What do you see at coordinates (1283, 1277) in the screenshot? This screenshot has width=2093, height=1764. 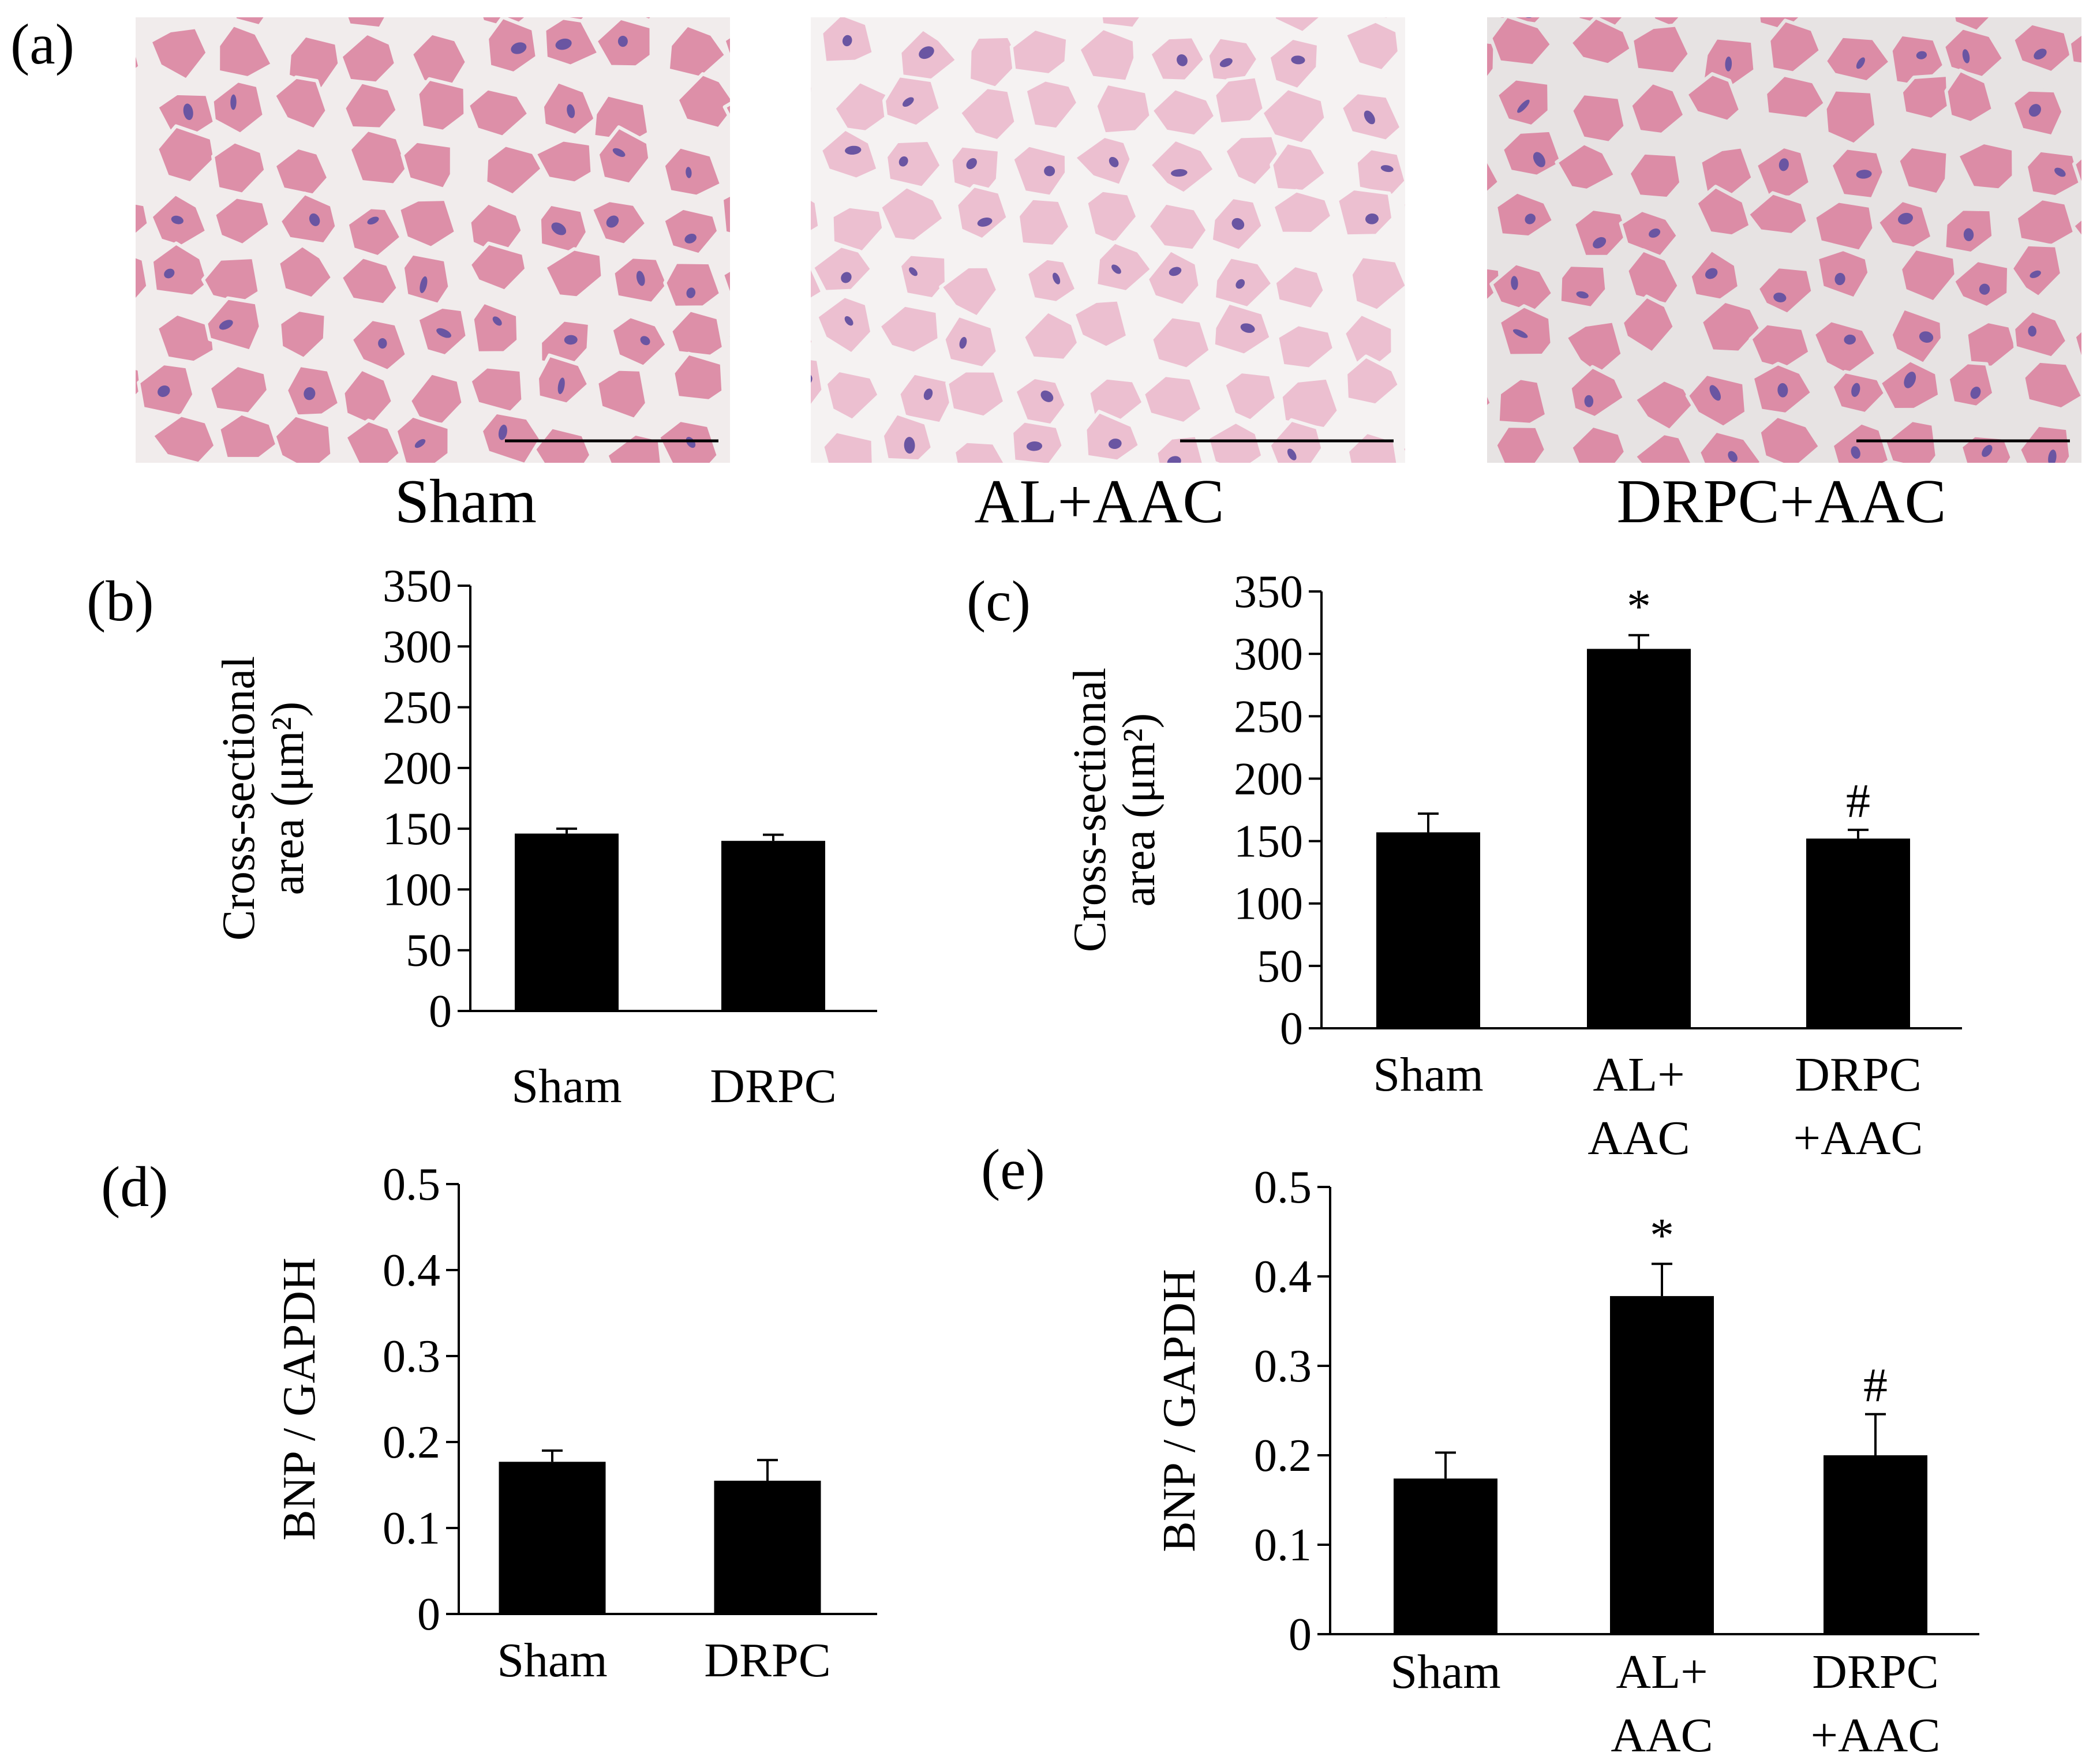 I see `y-tick-label: 0.4` at bounding box center [1283, 1277].